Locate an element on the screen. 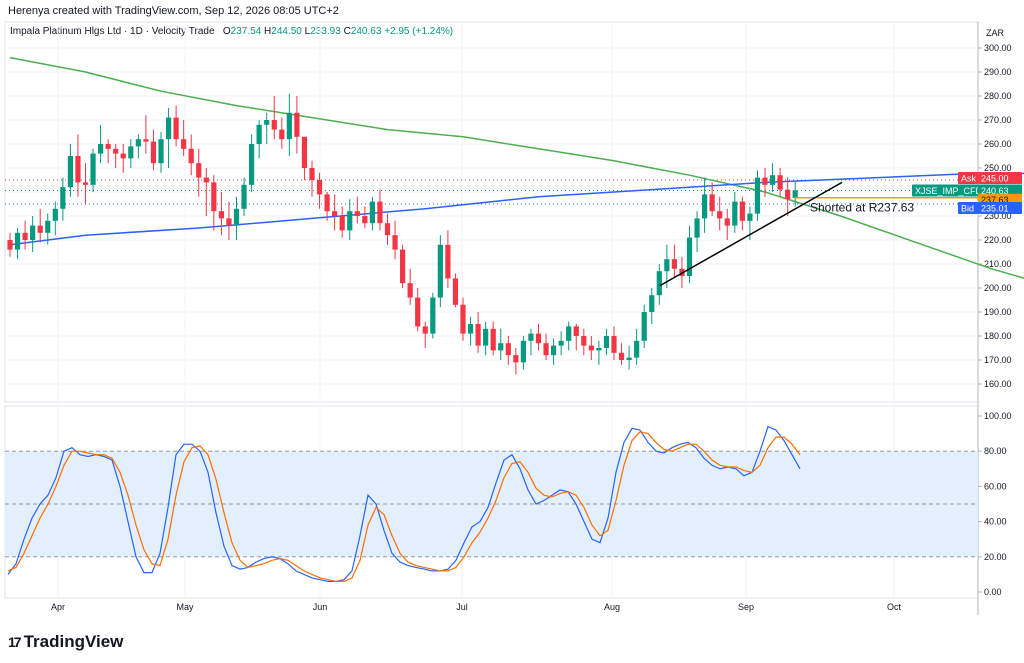 This screenshot has height=663, width=1024. open-value: 237.54 is located at coordinates (246, 31).